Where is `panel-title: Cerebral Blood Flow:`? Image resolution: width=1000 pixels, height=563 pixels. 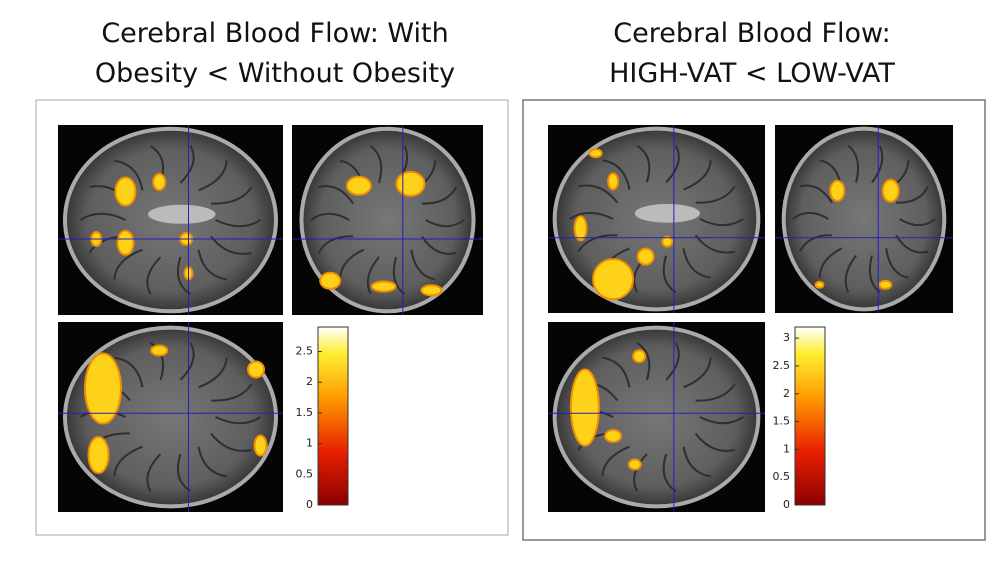
panel-title: Cerebral Blood Flow: is located at coordinates (752, 33).